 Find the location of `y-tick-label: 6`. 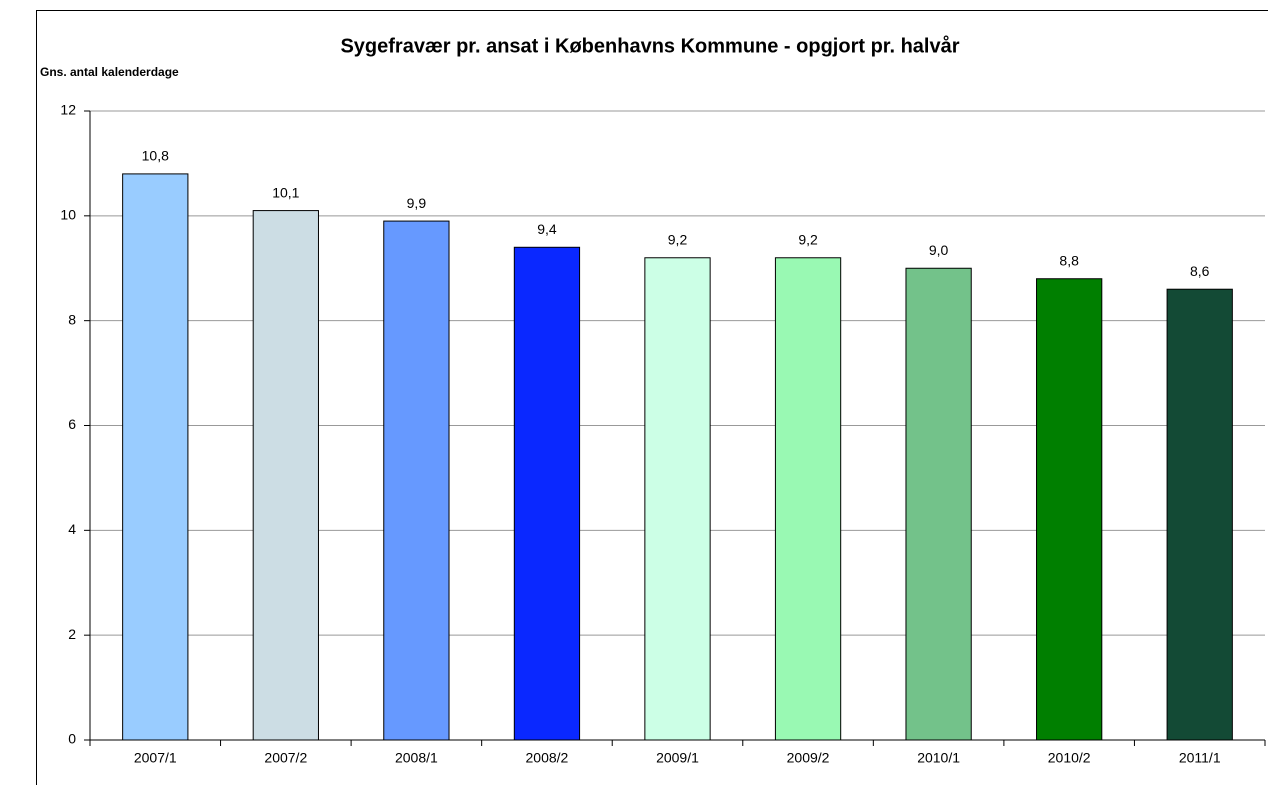

y-tick-label: 6 is located at coordinates (72, 424).